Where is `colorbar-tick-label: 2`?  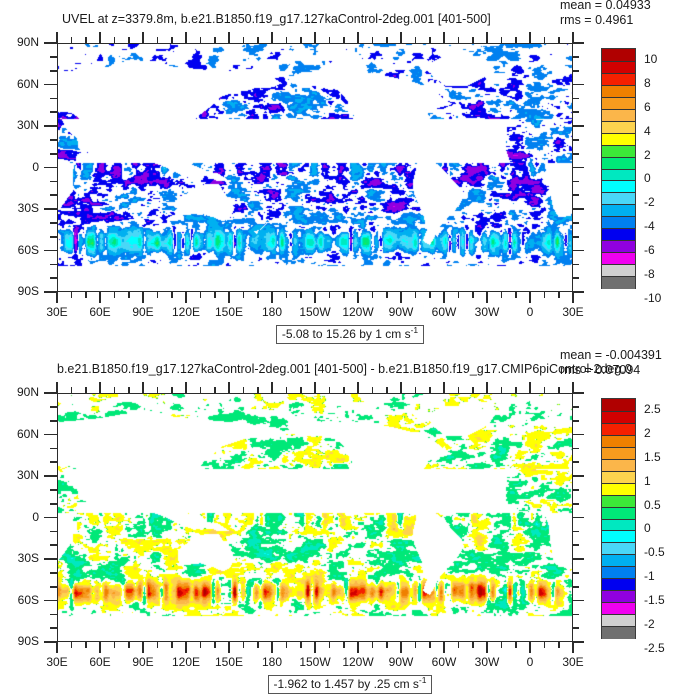
colorbar-tick-label: 2 is located at coordinates (647, 154).